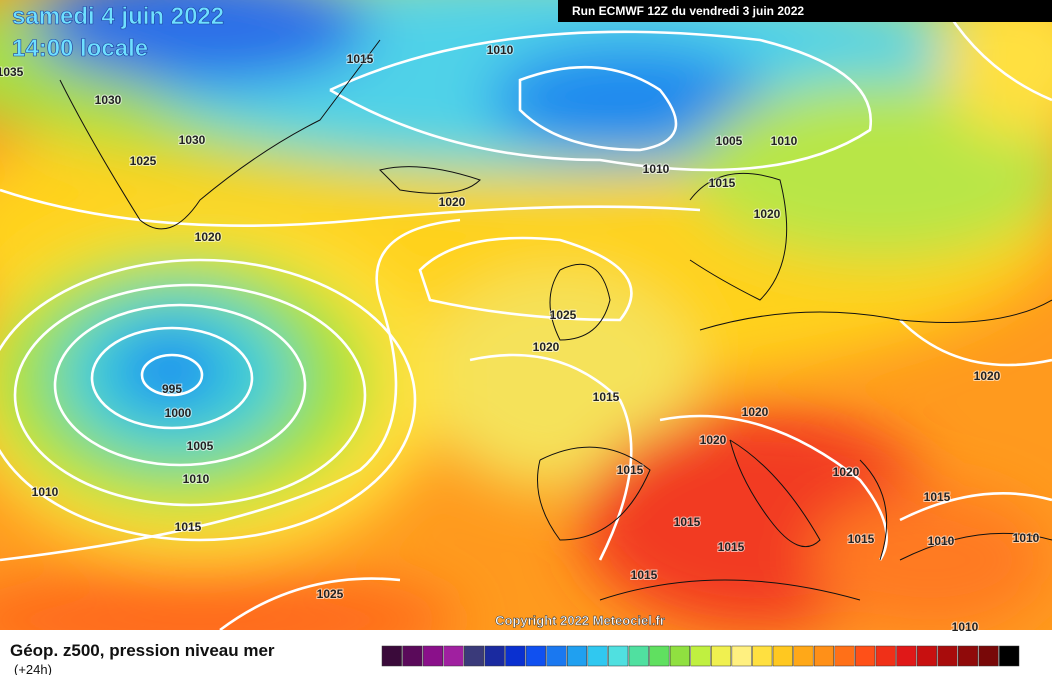 The height and width of the screenshot is (680, 1052). Describe the element at coordinates (12, 72) in the screenshot. I see `isobar-label: 1035` at that location.